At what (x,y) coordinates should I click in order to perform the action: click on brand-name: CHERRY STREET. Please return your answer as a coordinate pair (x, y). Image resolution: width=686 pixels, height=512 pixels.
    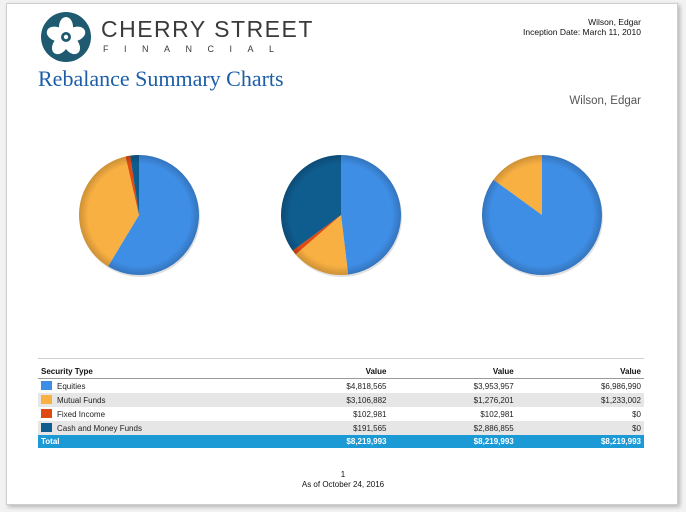
    Looking at the image, I should click on (207, 29).